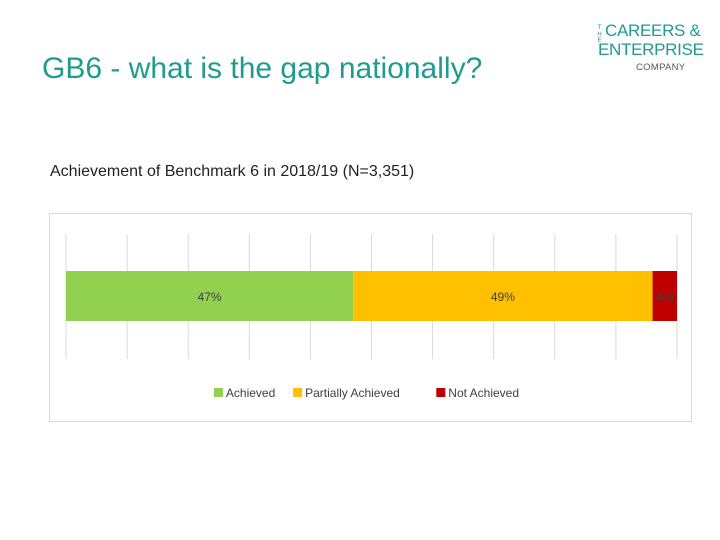  What do you see at coordinates (661, 67) in the screenshot?
I see `logo-line-3: COMPANY` at bounding box center [661, 67].